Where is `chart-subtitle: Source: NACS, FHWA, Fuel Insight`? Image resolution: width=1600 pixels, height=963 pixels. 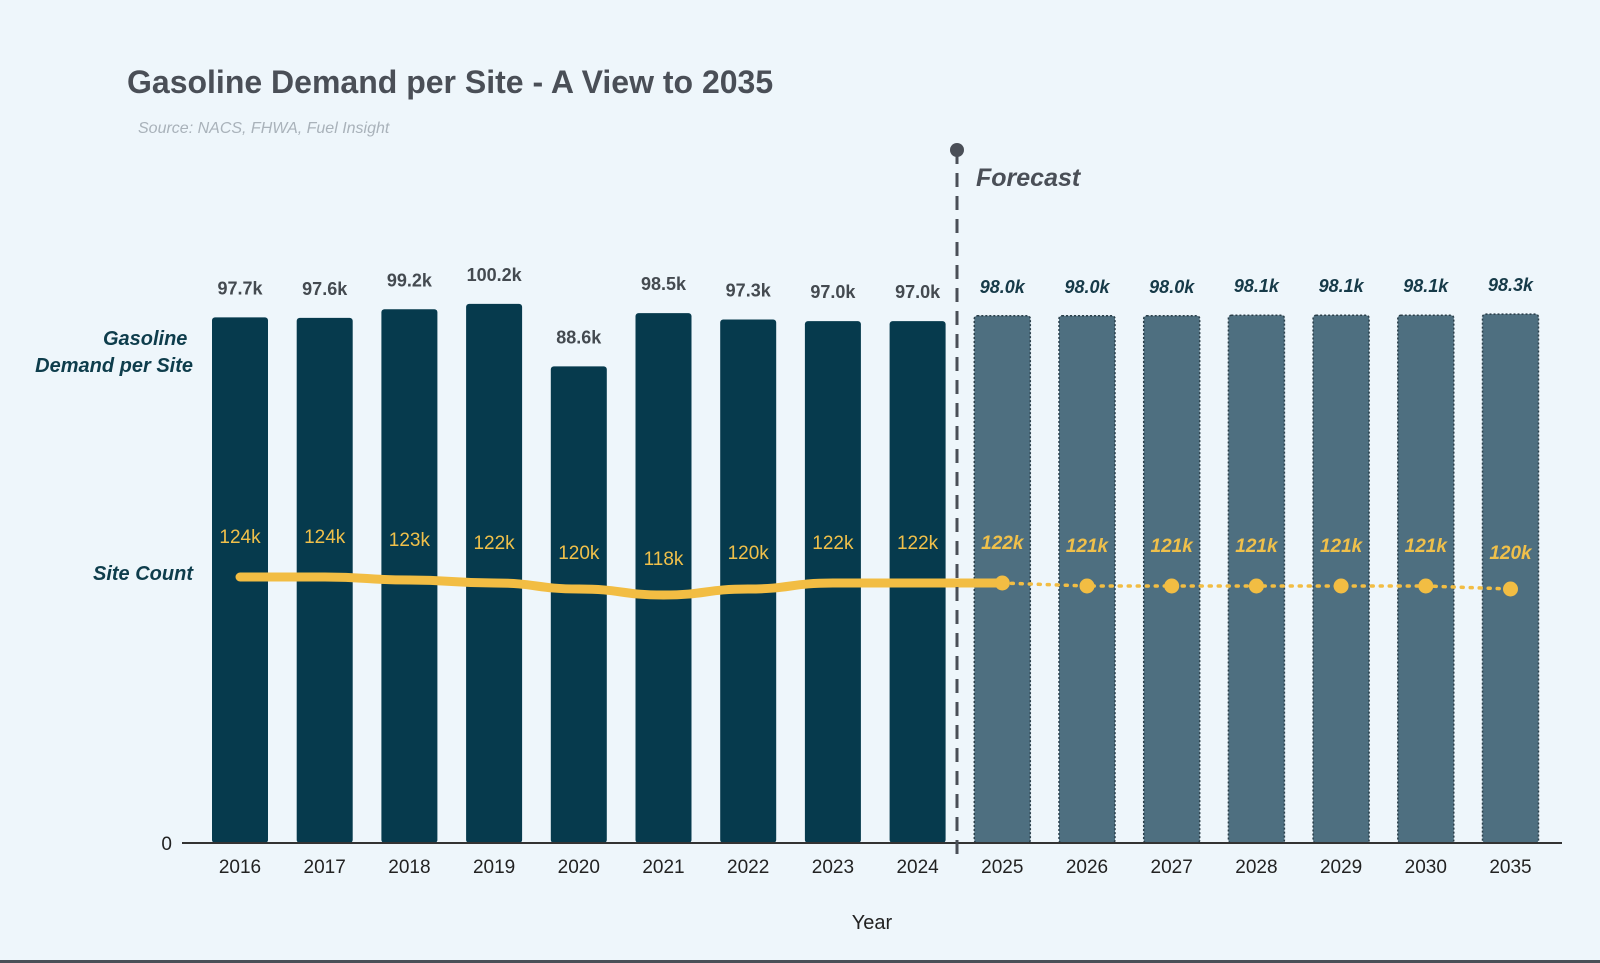 chart-subtitle: Source: NACS, FHWA, Fuel Insight is located at coordinates (264, 128).